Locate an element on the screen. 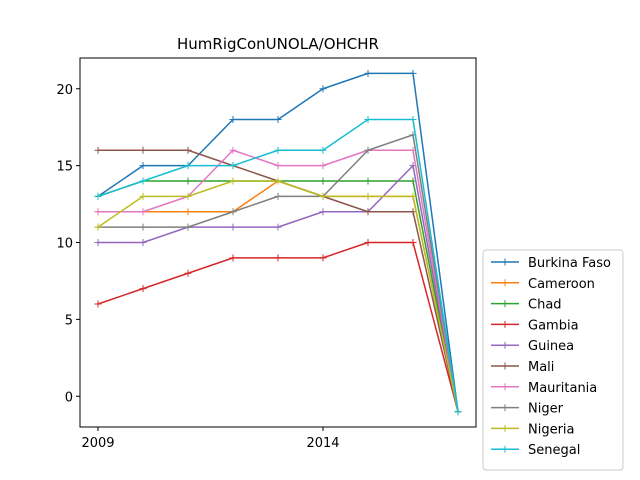 The width and height of the screenshot is (640, 480). legend-entry: Cameroon is located at coordinates (543, 284).